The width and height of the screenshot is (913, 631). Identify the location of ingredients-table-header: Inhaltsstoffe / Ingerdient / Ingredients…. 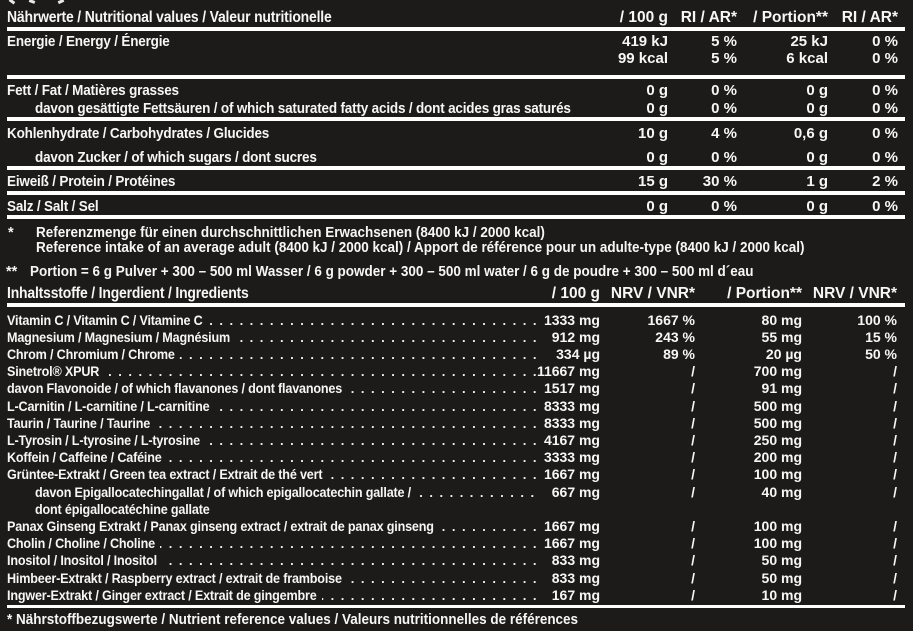
(456, 294).